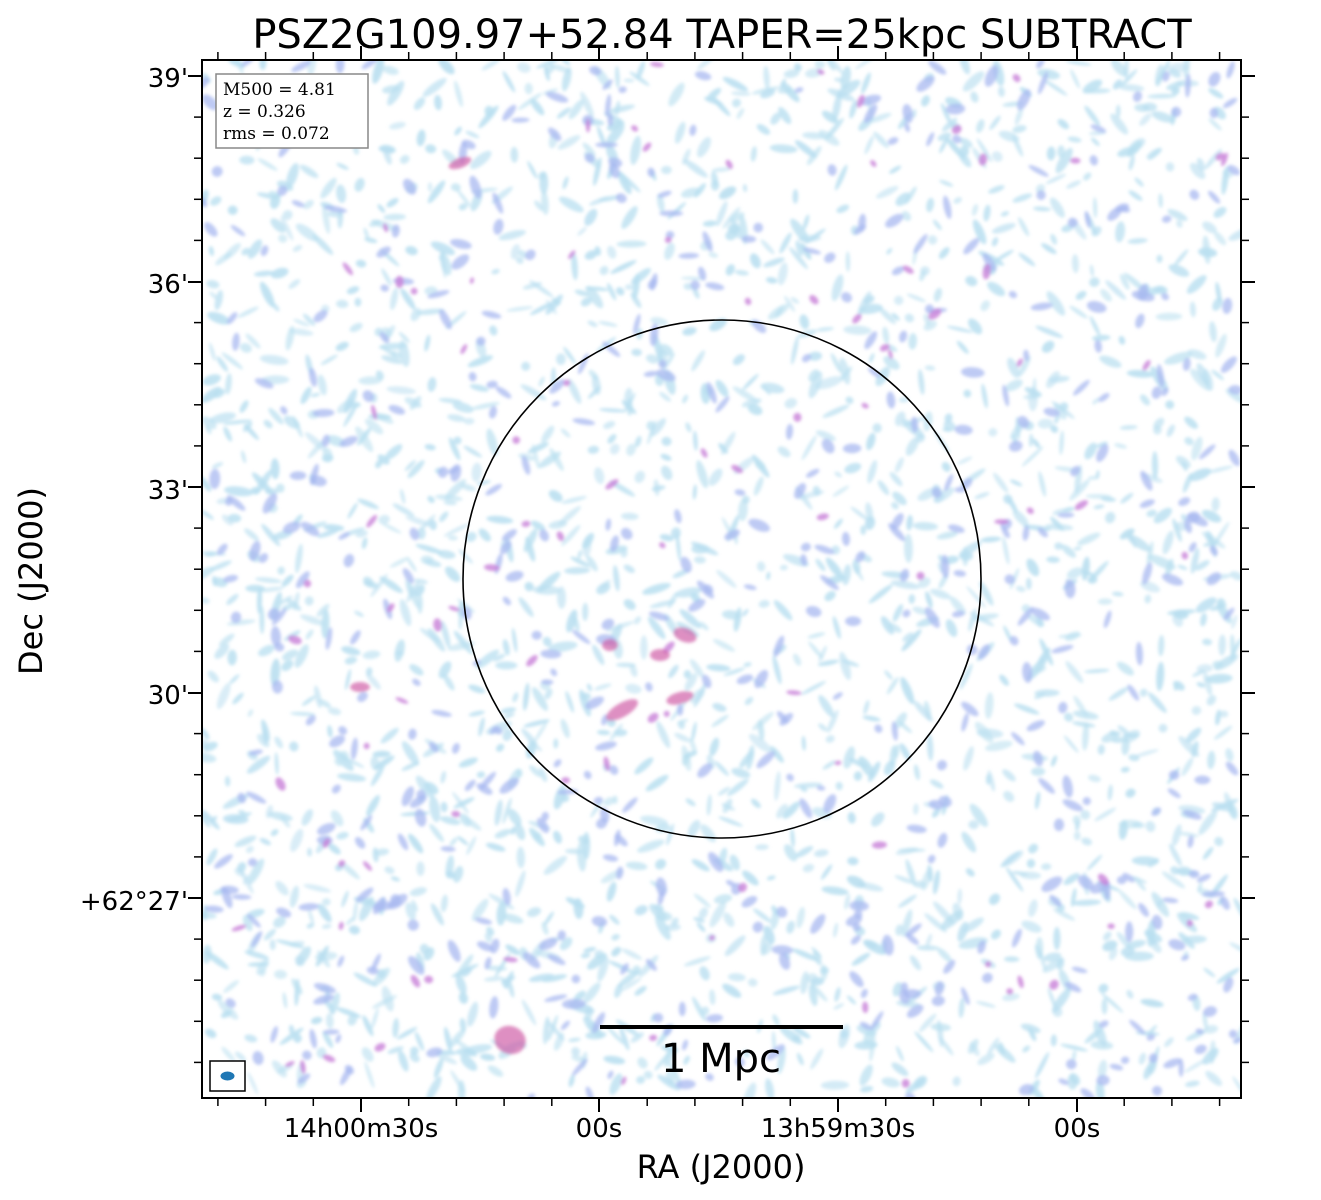 This screenshot has width=1321, height=1200. I want to click on y-tick-label: 36', so click(168, 285).